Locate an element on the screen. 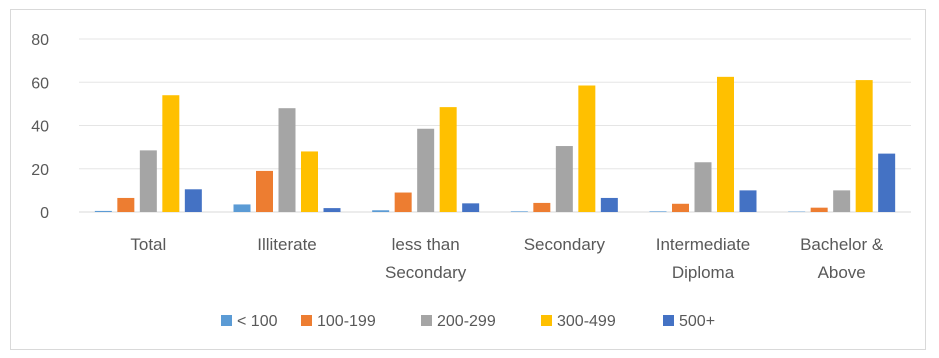 The height and width of the screenshot is (358, 939). legend-label: 200-299 is located at coordinates (466, 321).